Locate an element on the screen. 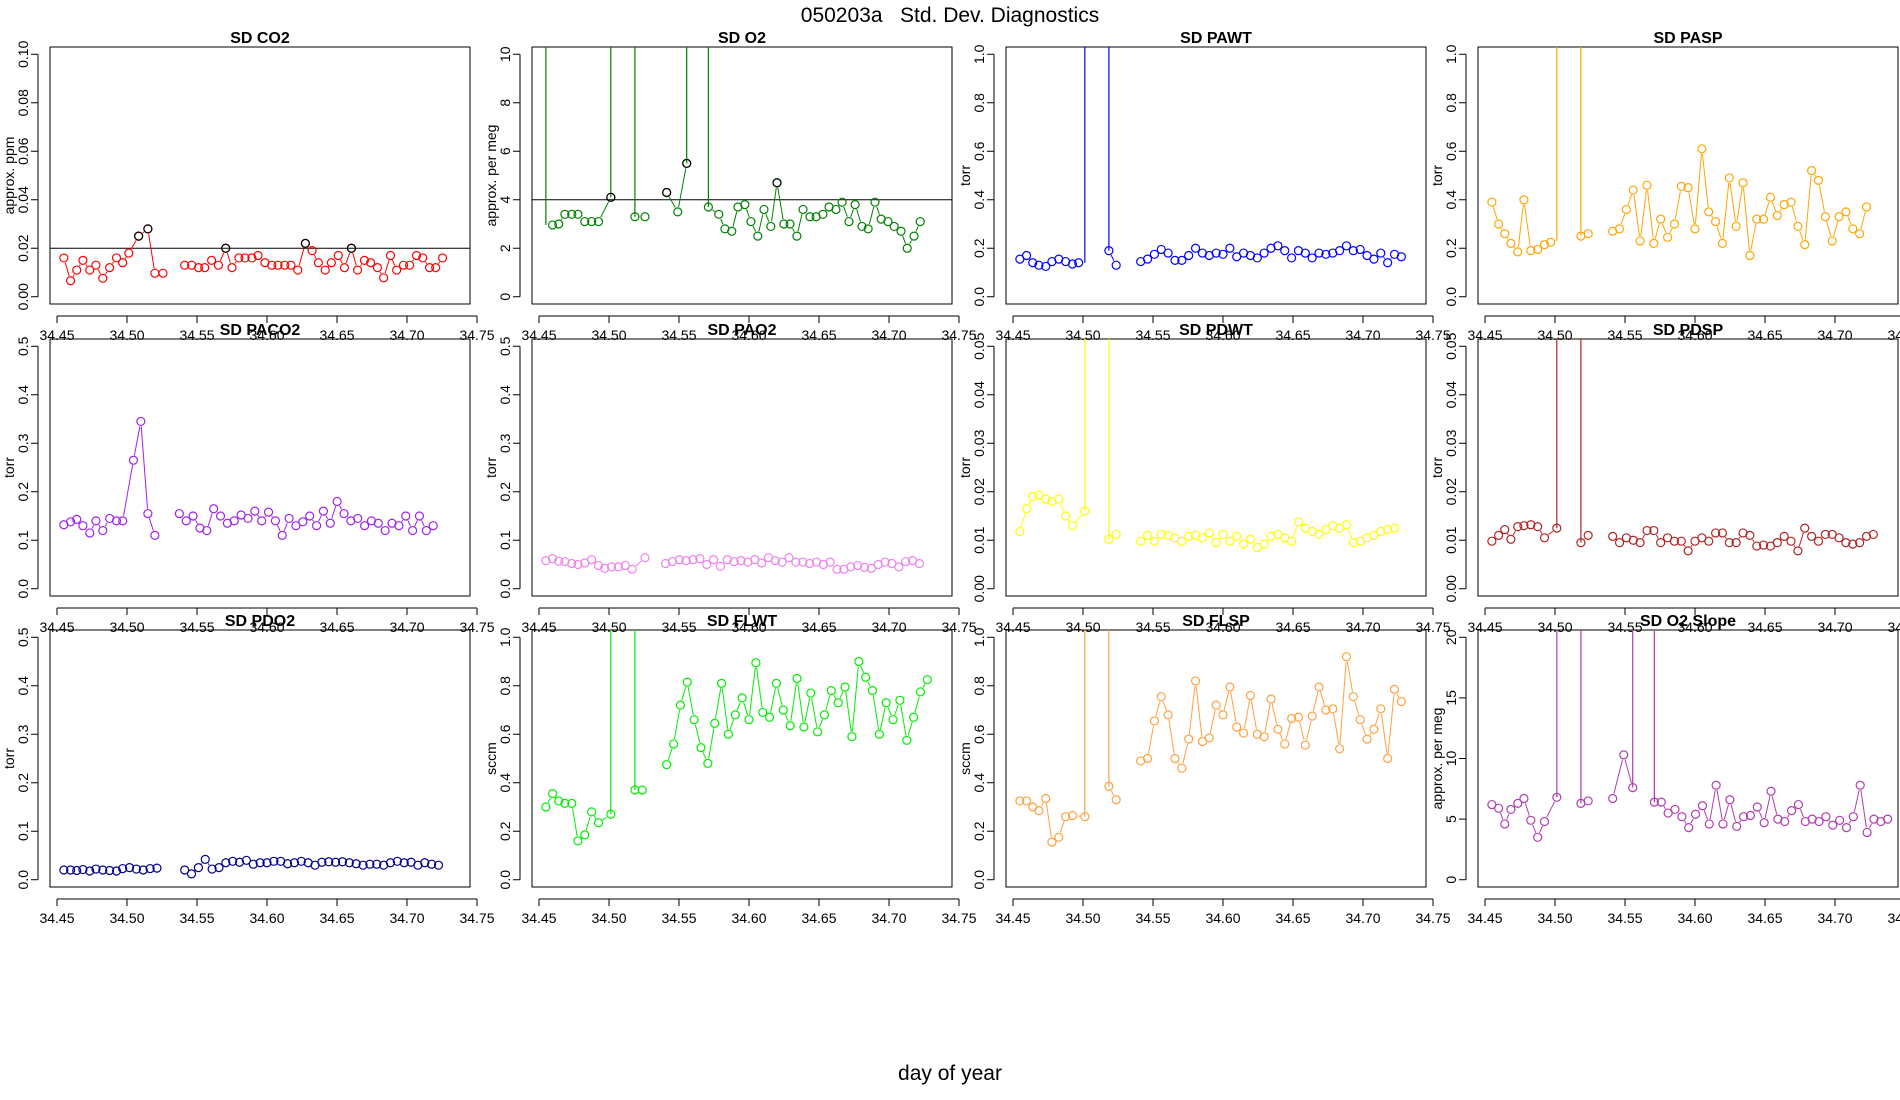 Image resolution: width=1900 pixels, height=1100 pixels. panel-title: SD O2 Slope is located at coordinates (1688, 621).